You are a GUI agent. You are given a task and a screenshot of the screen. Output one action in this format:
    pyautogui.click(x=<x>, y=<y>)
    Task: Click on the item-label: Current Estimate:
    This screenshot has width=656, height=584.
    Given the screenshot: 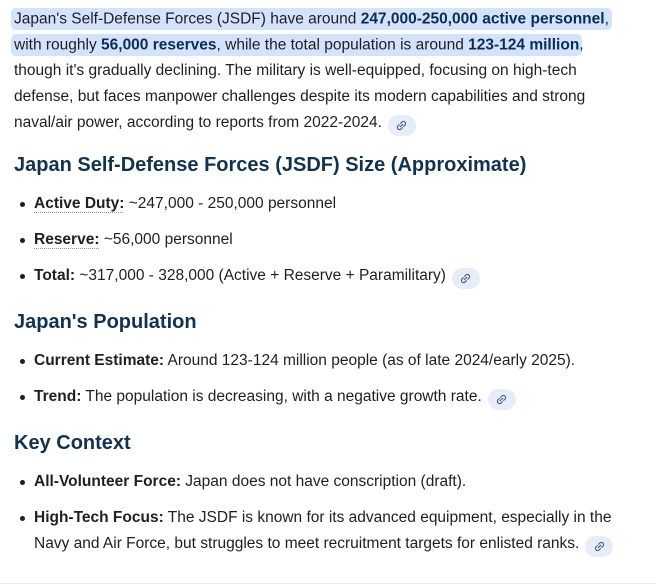 What is the action you would take?
    pyautogui.click(x=99, y=360)
    